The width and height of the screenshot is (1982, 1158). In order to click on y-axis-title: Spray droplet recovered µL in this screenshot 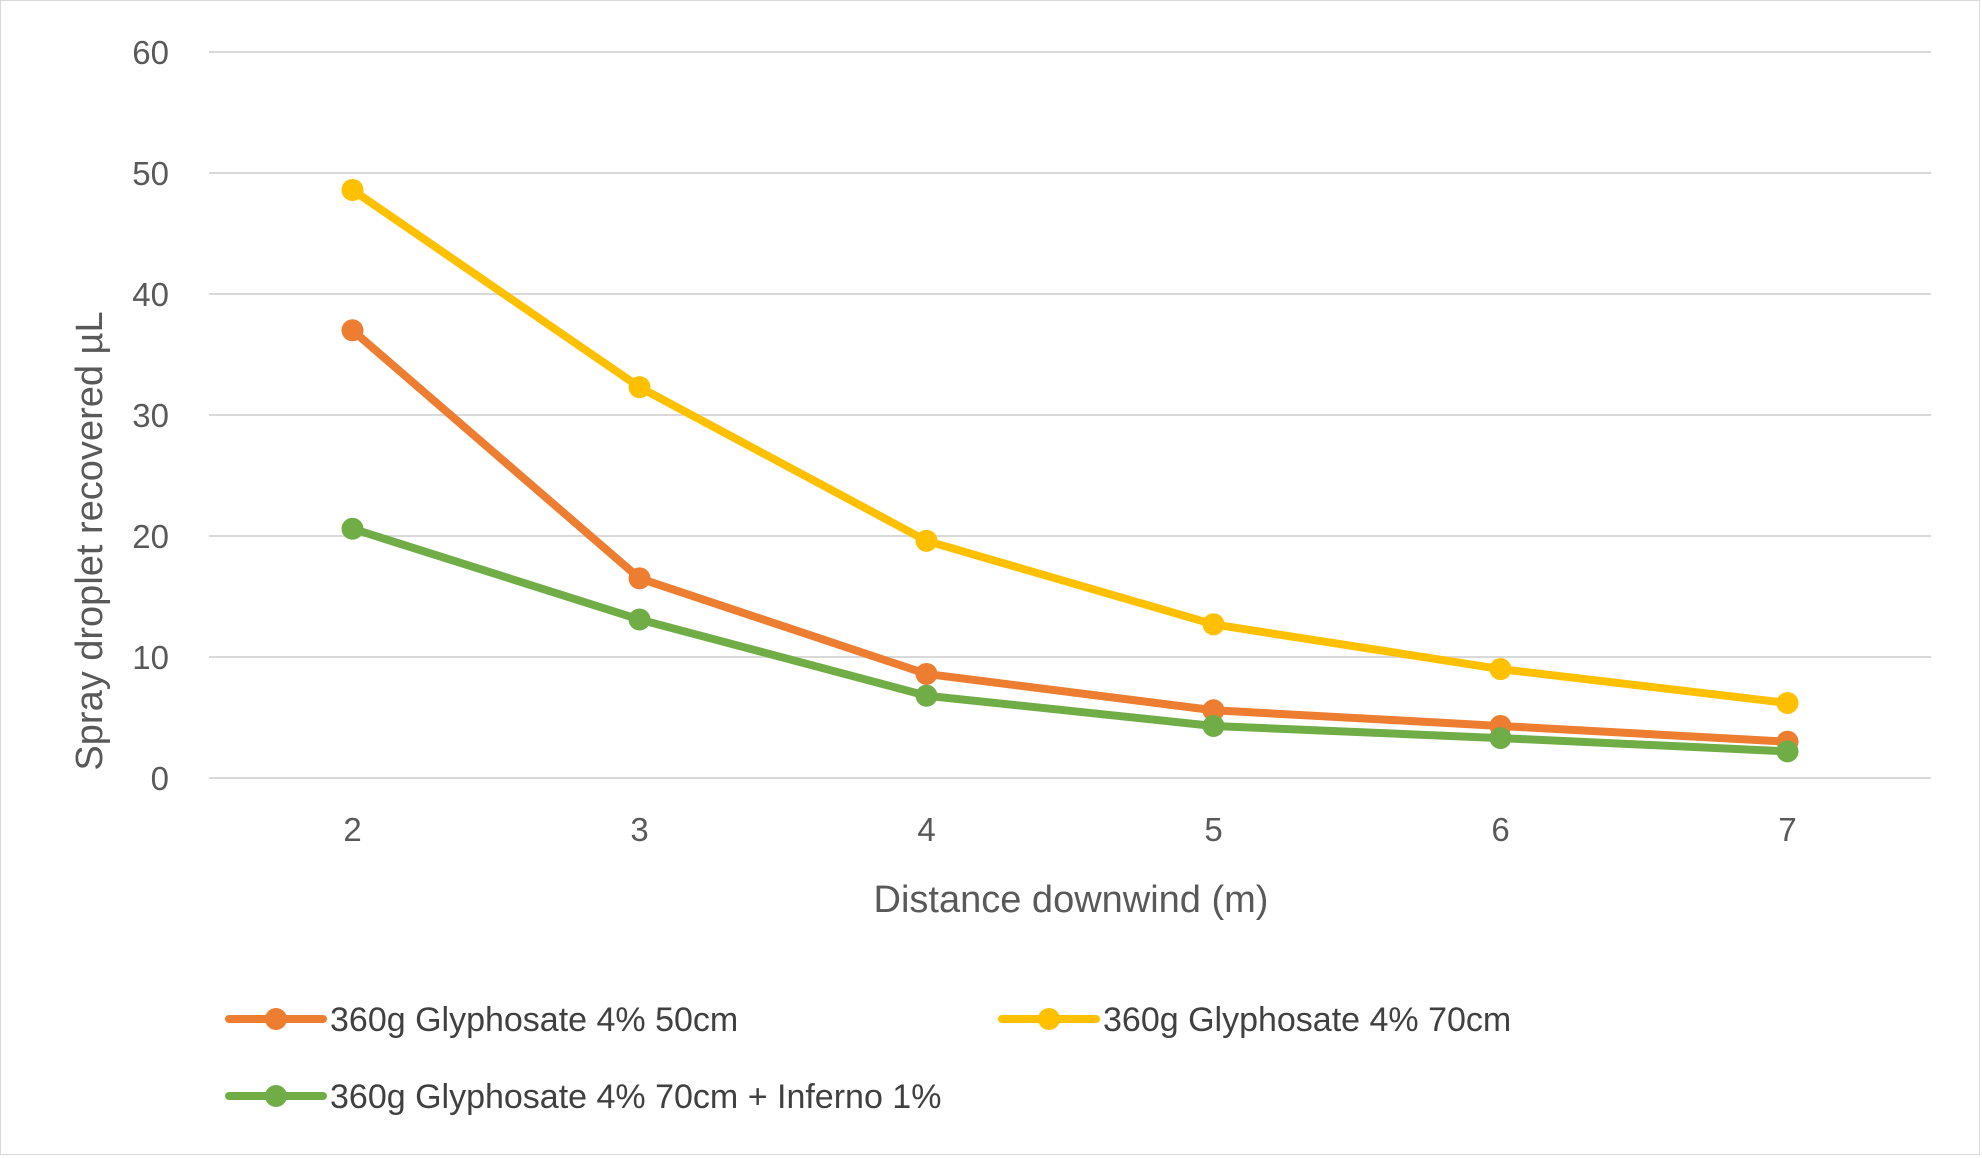, I will do `click(90, 540)`.